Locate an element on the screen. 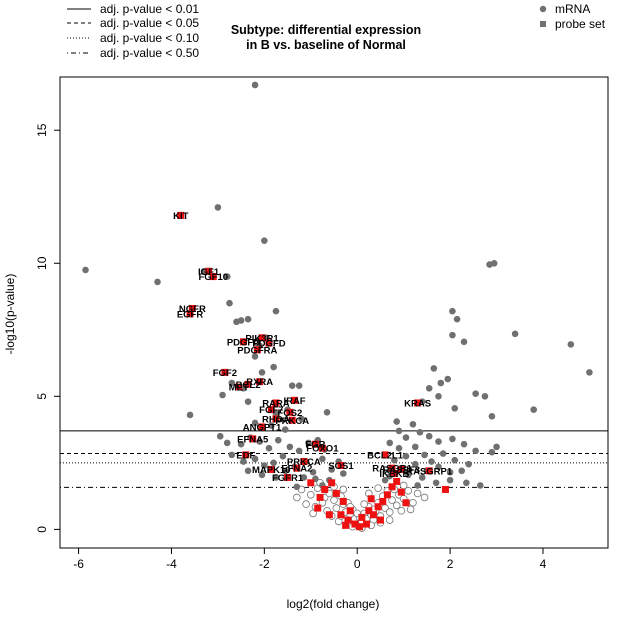 The height and width of the screenshot is (624, 624). chart-title-line-2: in B vs. baseline of Normal is located at coordinates (326, 45).